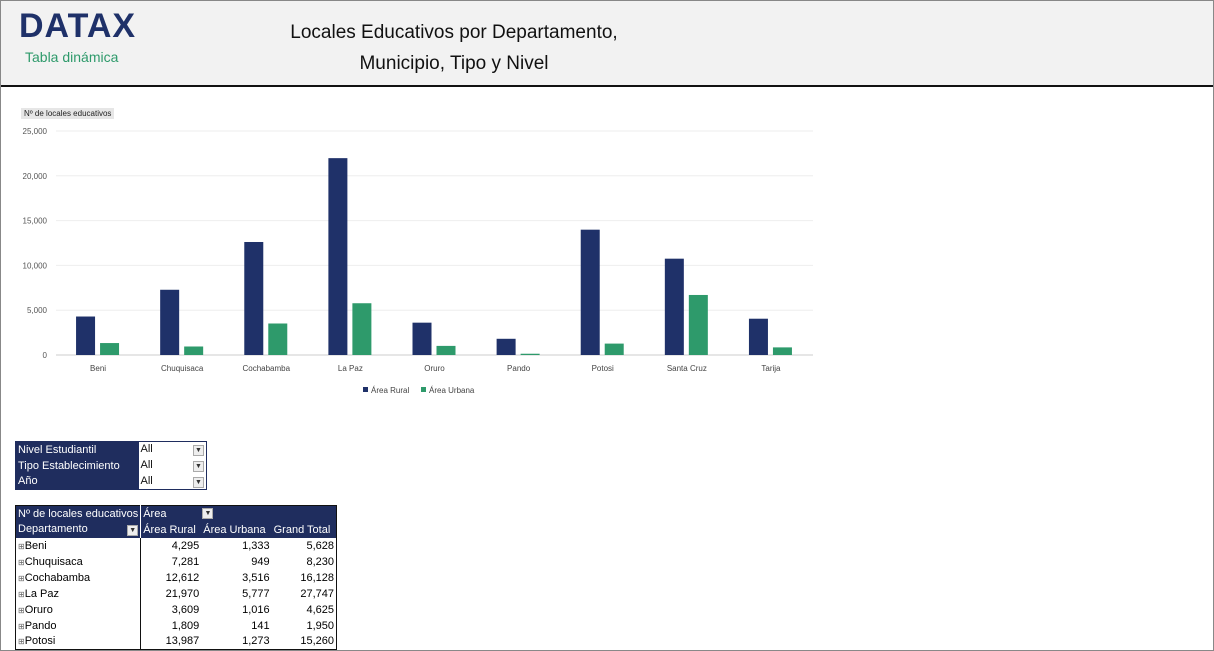 The image size is (1214, 651). What do you see at coordinates (98, 368) in the screenshot?
I see `x-tick-label: Beni` at bounding box center [98, 368].